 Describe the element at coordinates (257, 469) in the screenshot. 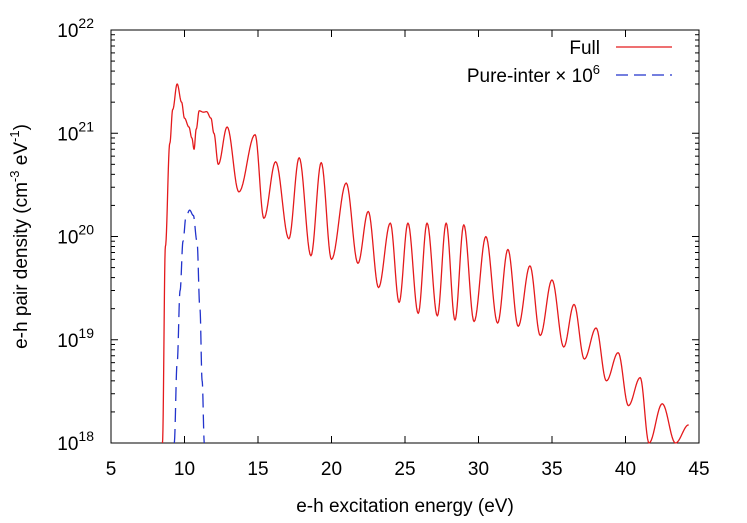

I see `x-tick-label: 15` at that location.